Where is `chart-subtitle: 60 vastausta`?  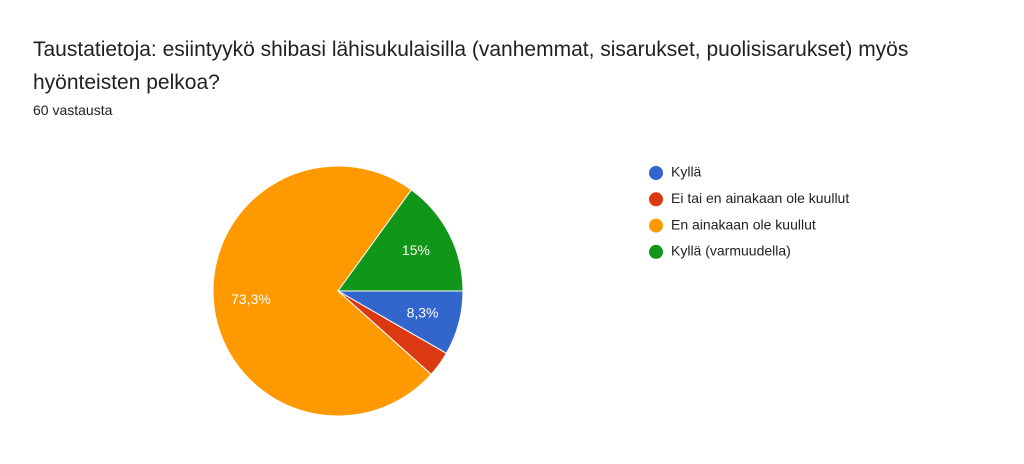 chart-subtitle: 60 vastausta is located at coordinates (73, 110).